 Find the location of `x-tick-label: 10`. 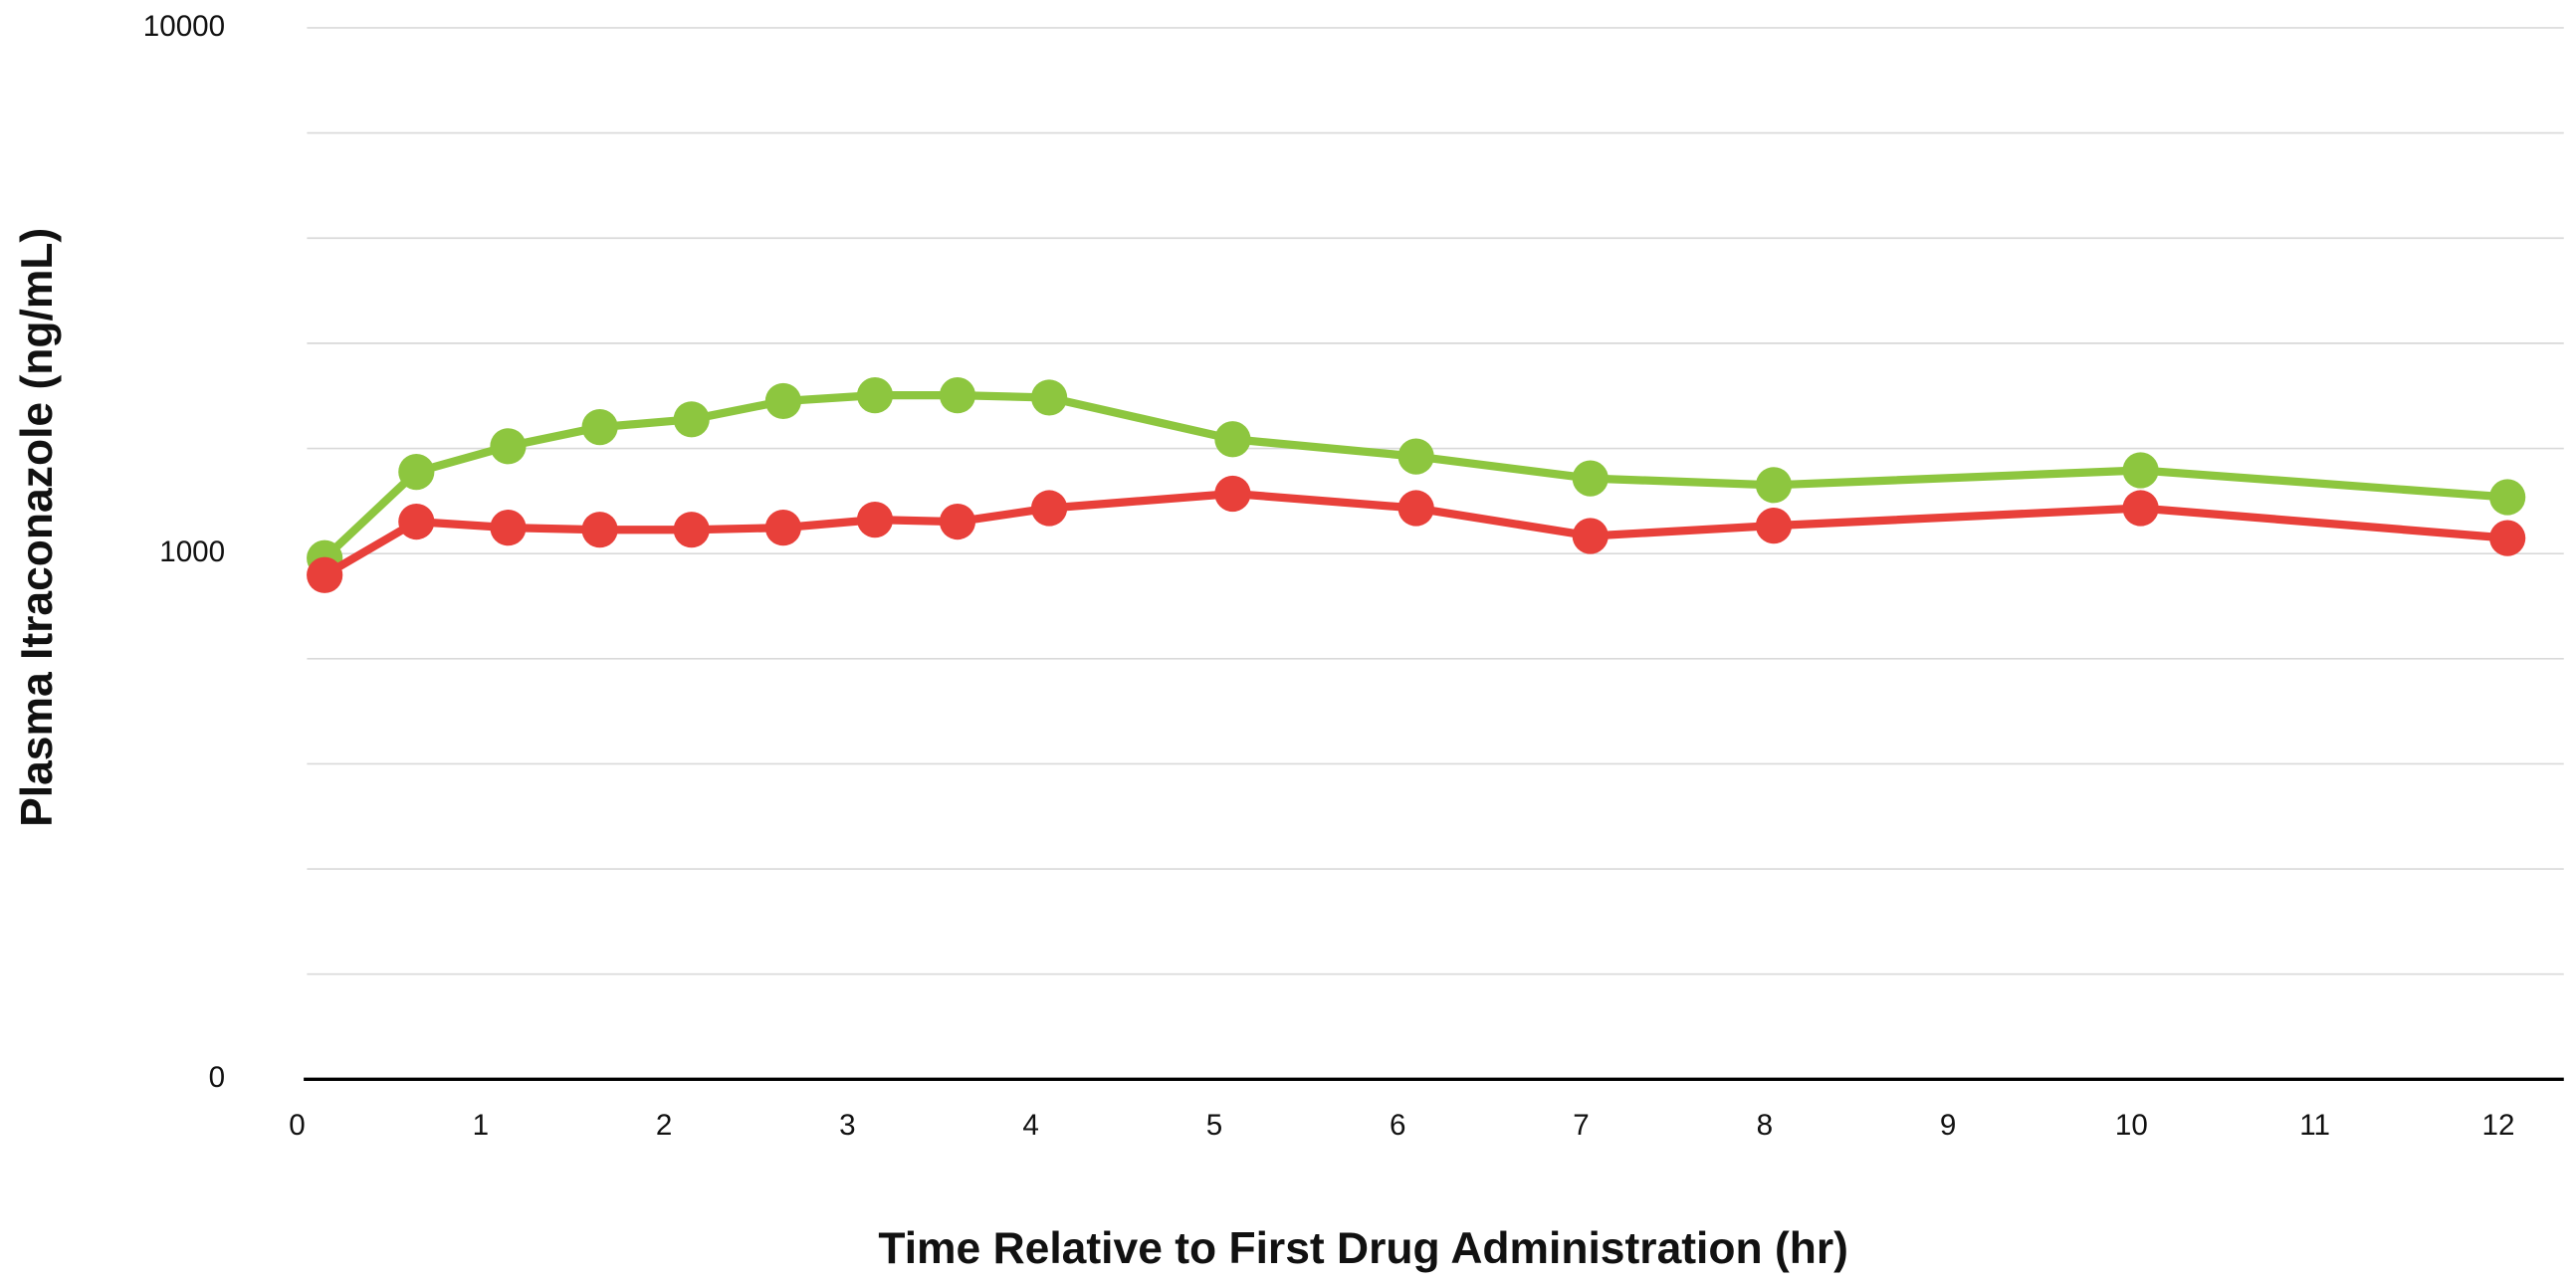

x-tick-label: 10 is located at coordinates (2131, 1126).